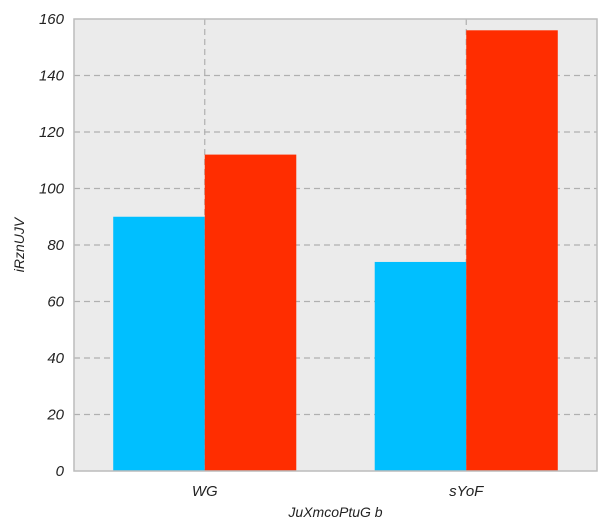 The width and height of the screenshot is (608, 532). I want to click on y-axis-label: iRznUJV, so click(19, 244).